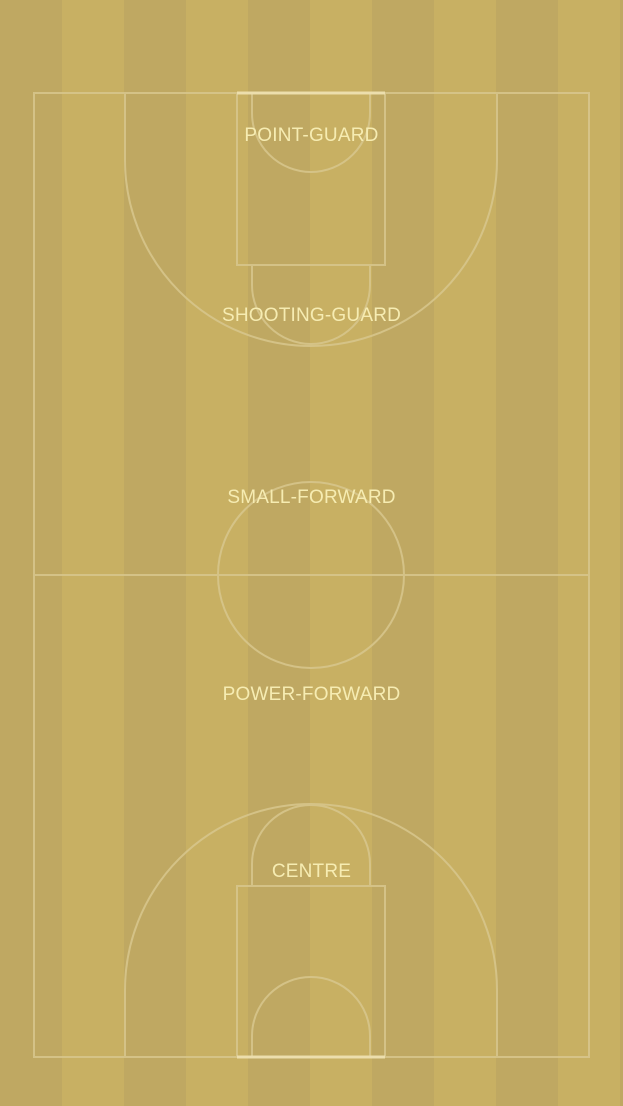 The width and height of the screenshot is (623, 1106). What do you see at coordinates (311, 135) in the screenshot?
I see `position-label-point-guard: POINT-GUARD` at bounding box center [311, 135].